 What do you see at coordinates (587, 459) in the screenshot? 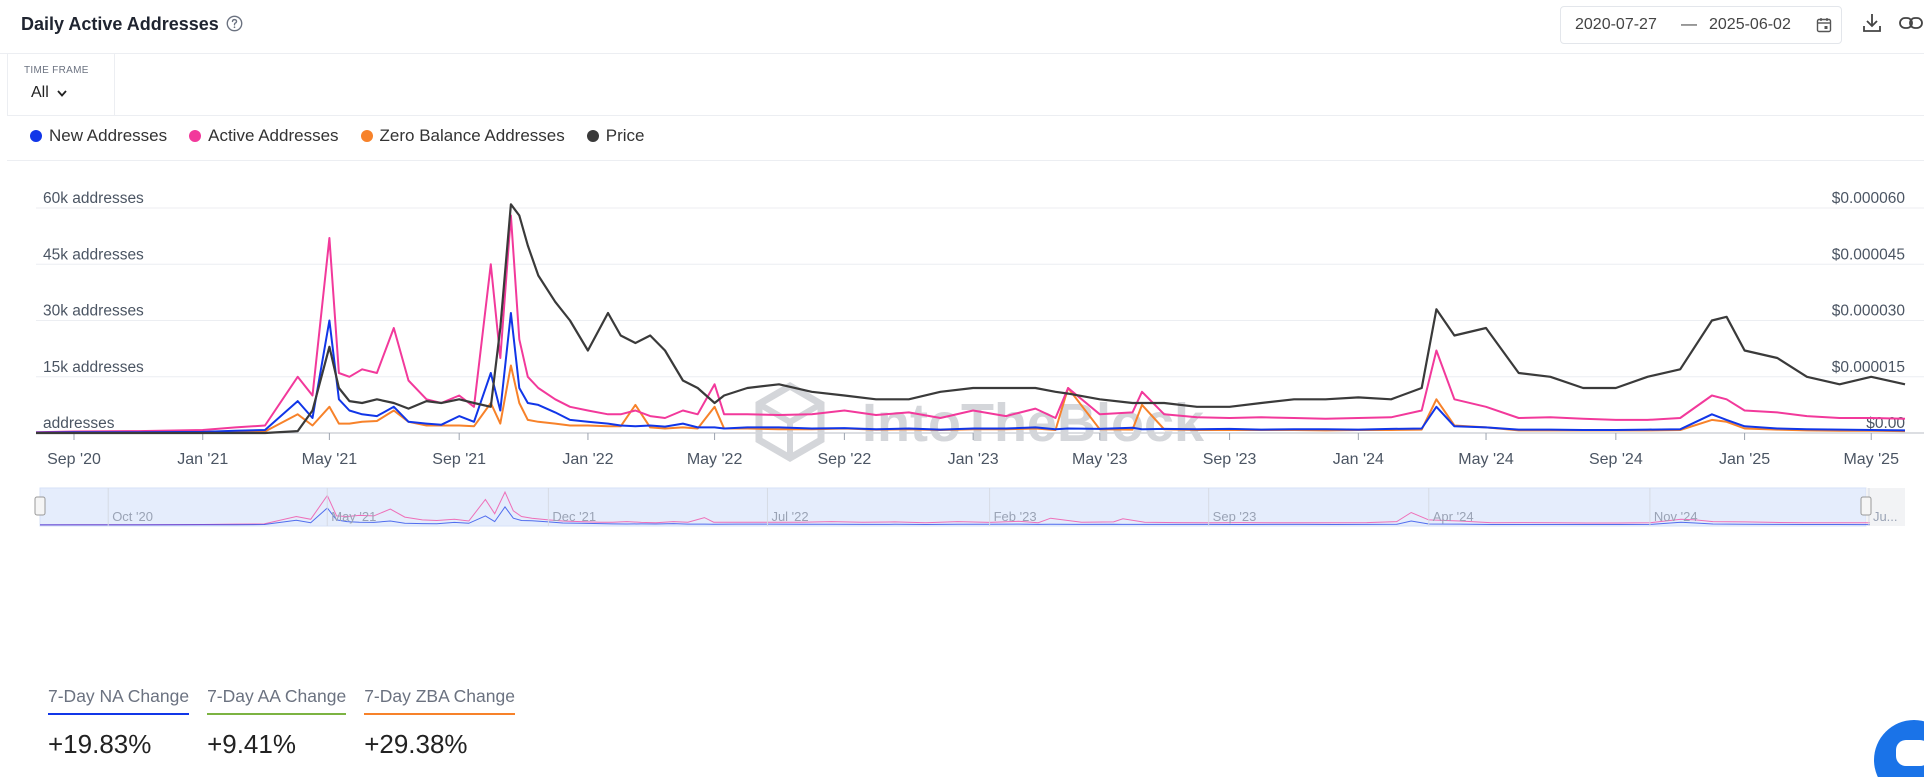
I see `x-tick-label: Jan '22` at bounding box center [587, 459].